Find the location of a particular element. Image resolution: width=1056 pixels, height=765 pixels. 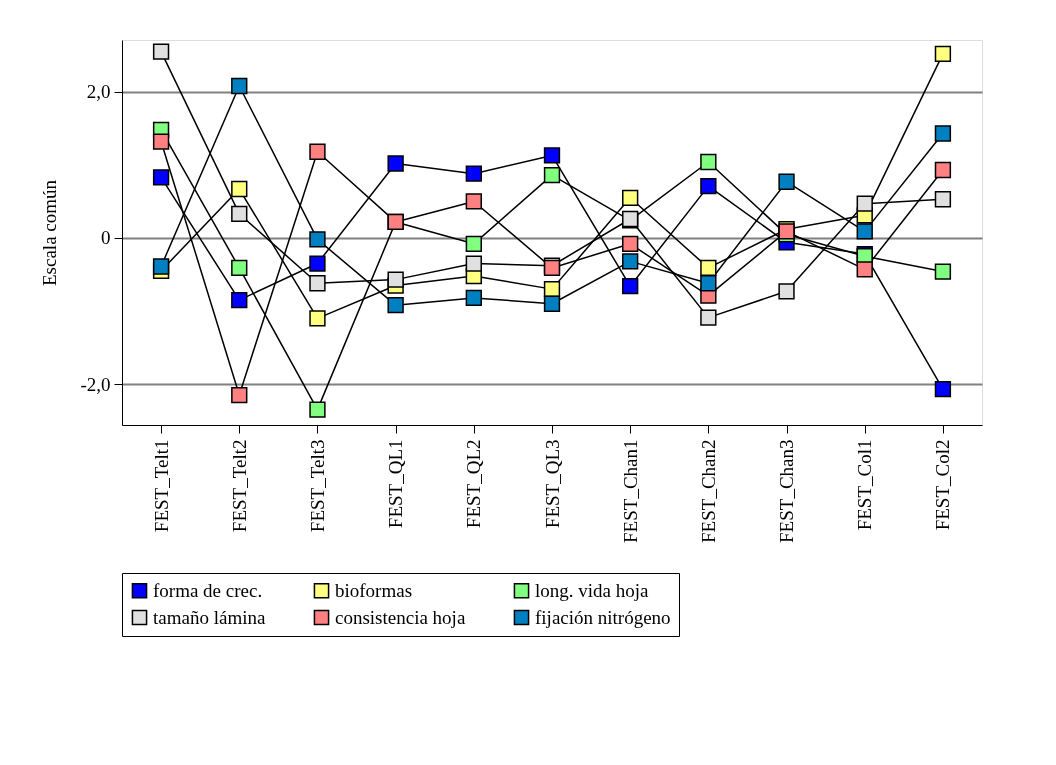

y-tick-label: 0 is located at coordinates (106, 238).